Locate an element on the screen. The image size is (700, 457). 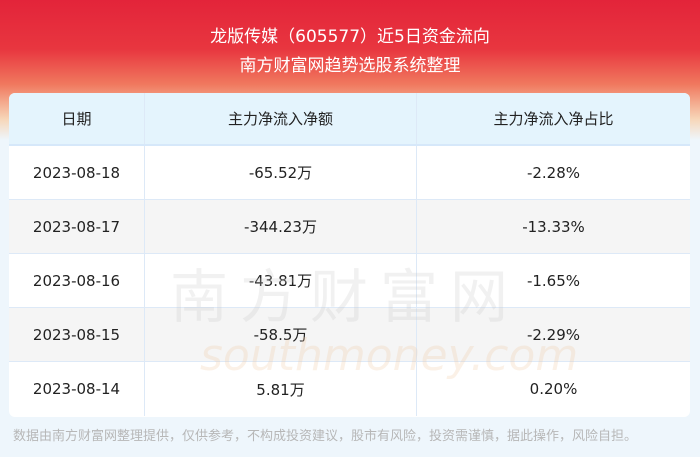
table-row: 2023-08-18 -65.52万 -2.28% is located at coordinates (349, 173).